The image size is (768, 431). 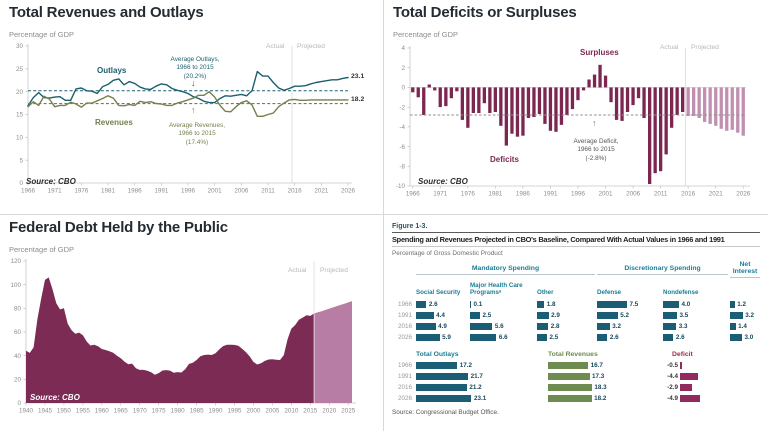 I want to click on svg-text: 1965, so click(x=121, y=411).